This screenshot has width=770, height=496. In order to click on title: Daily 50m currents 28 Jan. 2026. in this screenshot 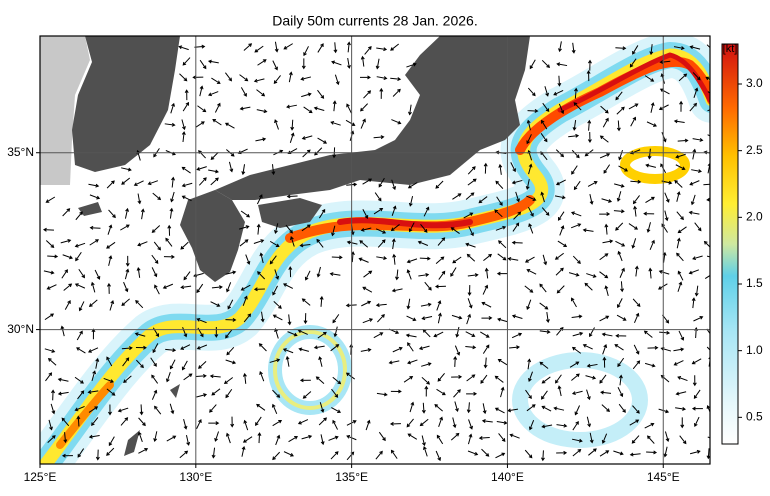, I will do `click(374, 21)`.